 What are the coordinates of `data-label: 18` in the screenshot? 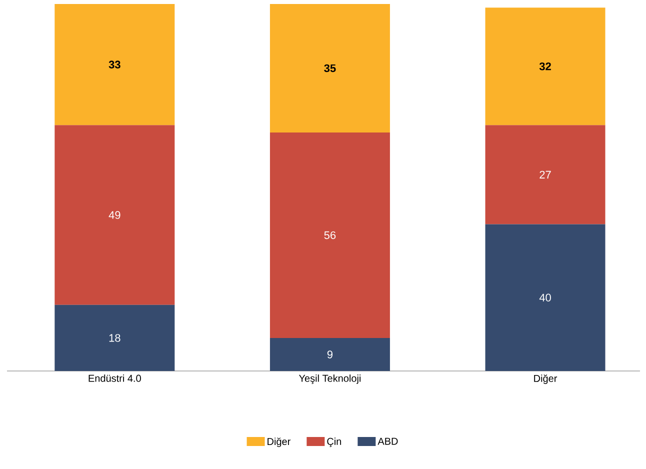 It's located at (114, 338).